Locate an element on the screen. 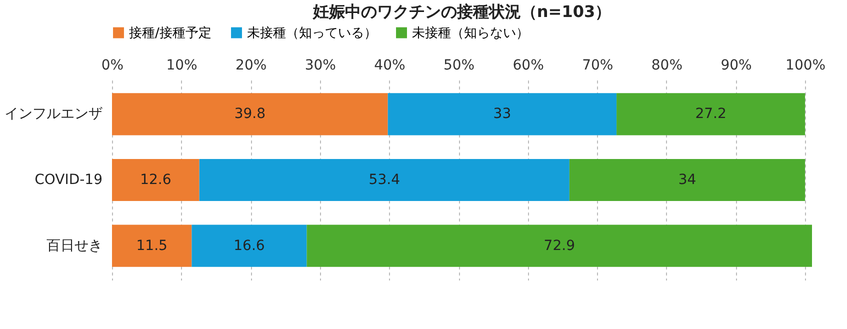 This screenshot has height=329, width=847. legend-label: 接種/接種予定 is located at coordinates (170, 33).